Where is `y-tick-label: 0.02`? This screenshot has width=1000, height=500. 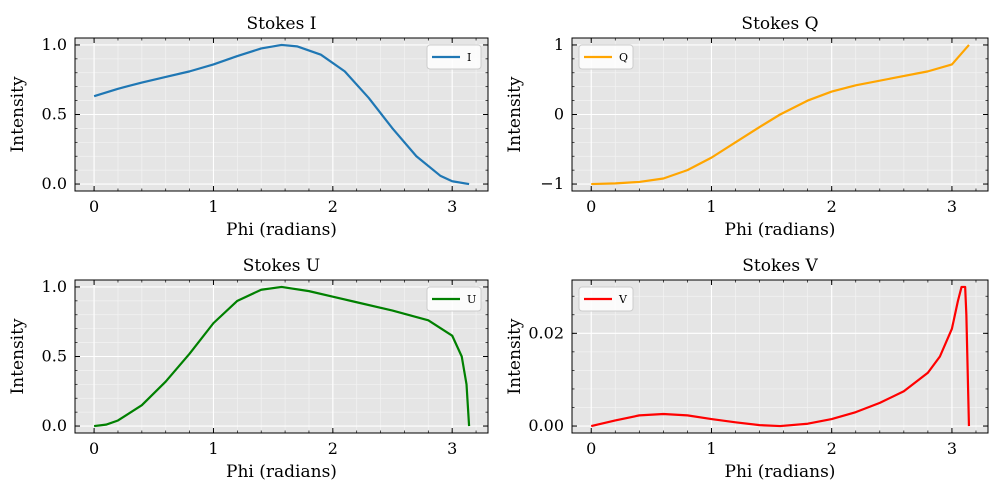
y-tick-label: 0.02 is located at coordinates (546, 332).